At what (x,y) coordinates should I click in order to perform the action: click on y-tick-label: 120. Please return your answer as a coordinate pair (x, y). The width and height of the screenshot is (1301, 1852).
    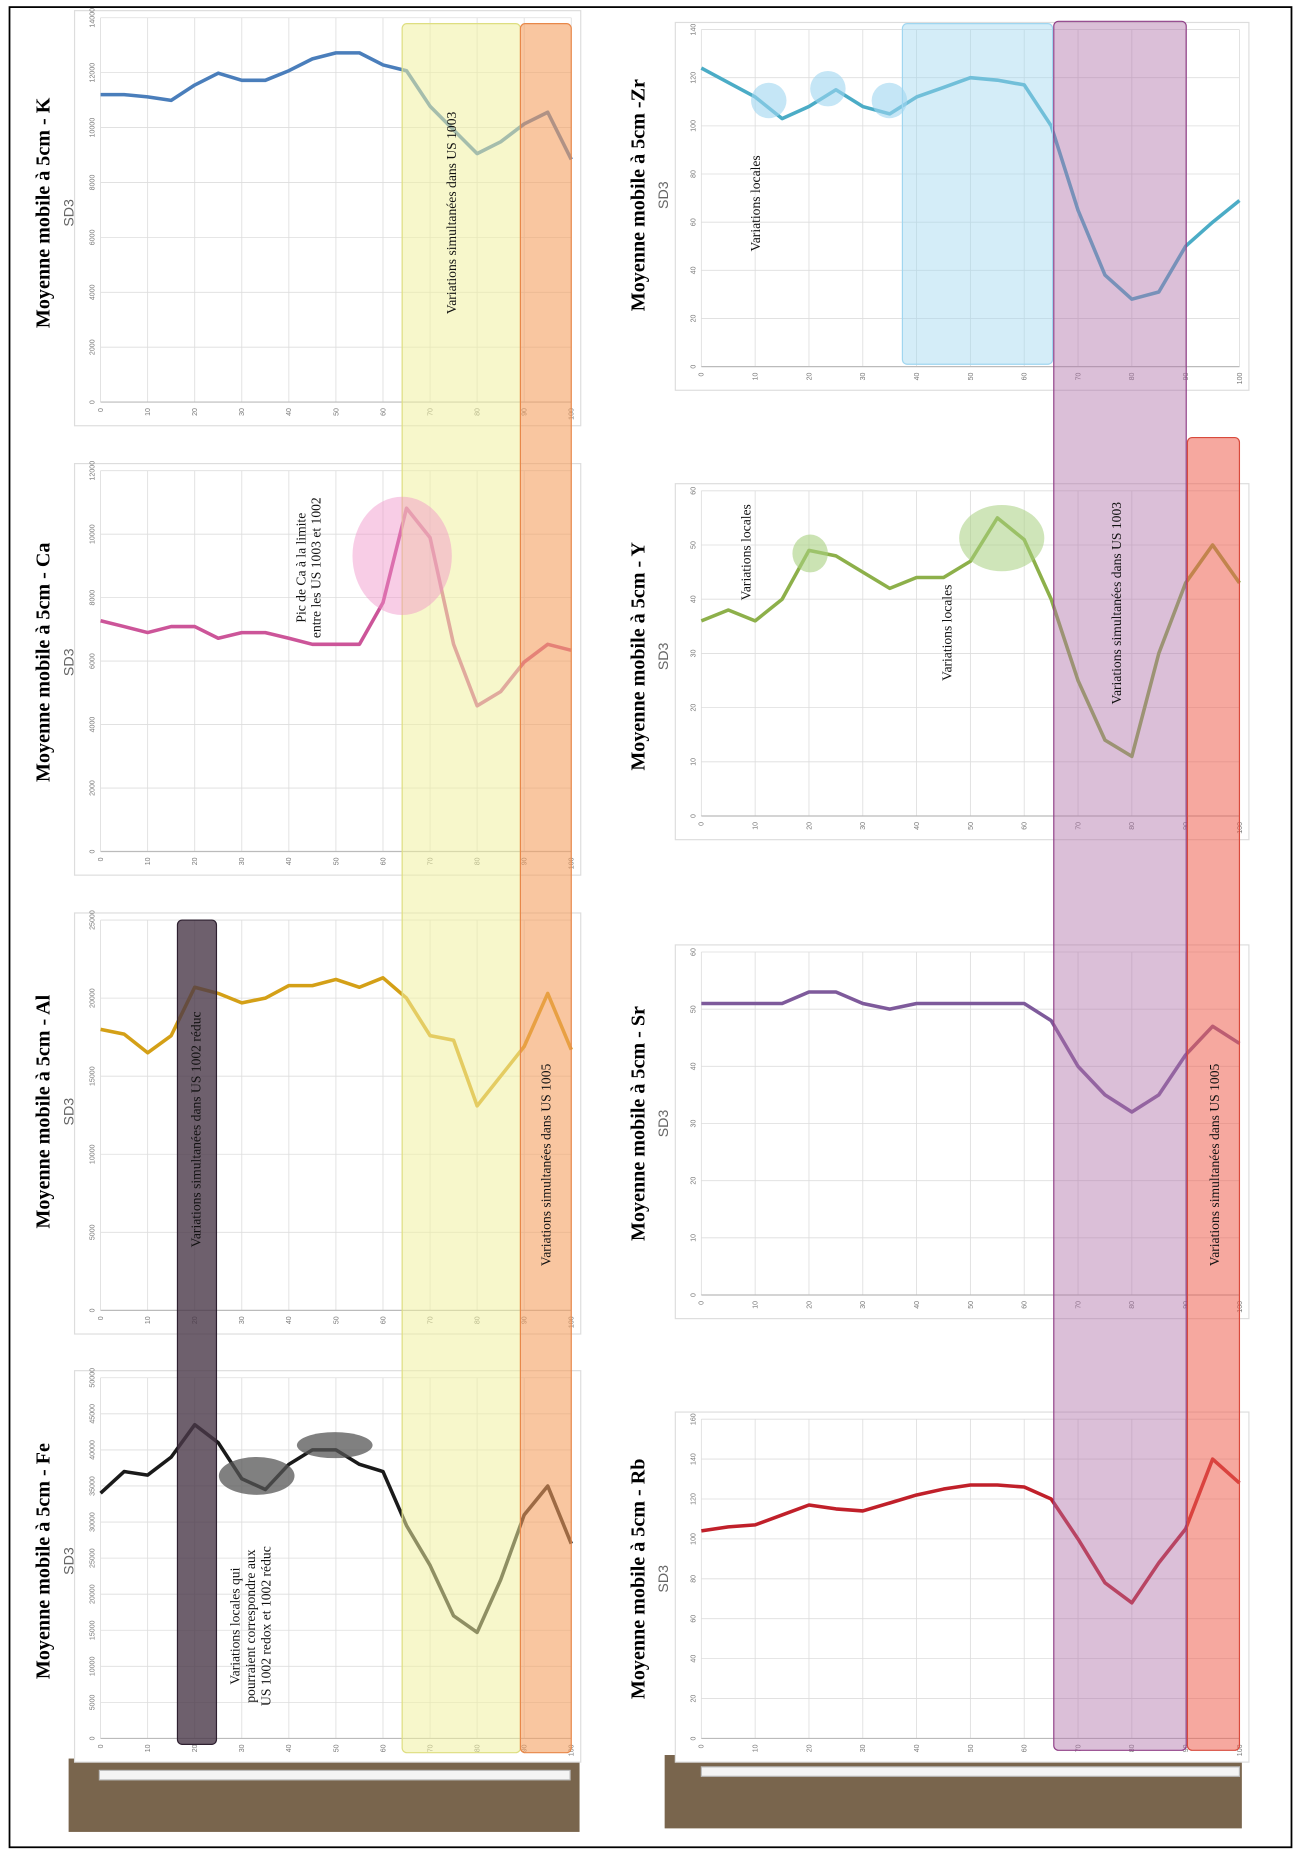
    Looking at the image, I should click on (693, 78).